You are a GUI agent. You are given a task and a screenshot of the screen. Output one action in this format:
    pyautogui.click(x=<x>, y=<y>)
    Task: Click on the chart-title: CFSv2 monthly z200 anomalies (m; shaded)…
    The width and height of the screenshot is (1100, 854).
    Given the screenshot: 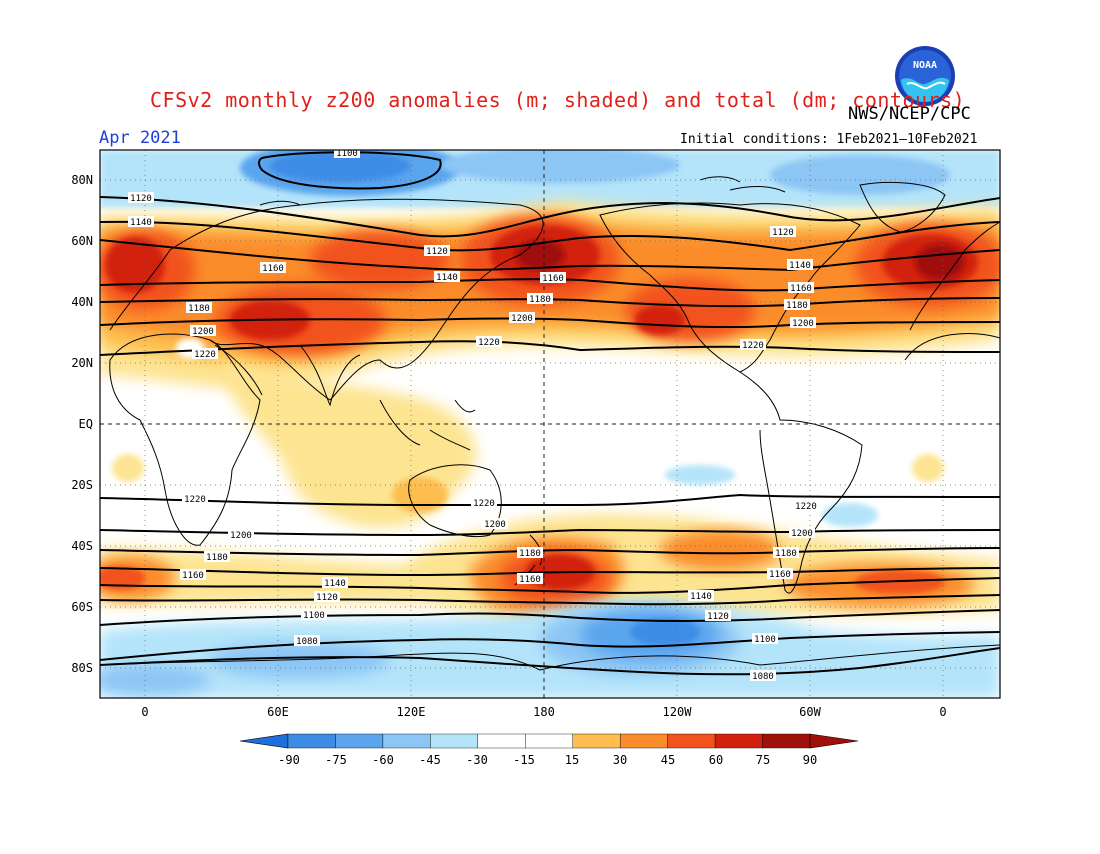 What is the action you would take?
    pyautogui.click(x=558, y=100)
    